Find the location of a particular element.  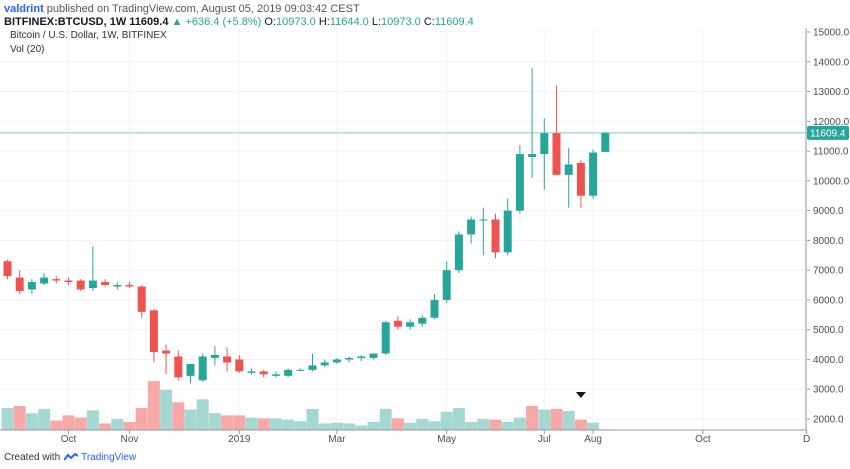

footer: Created with TradingView is located at coordinates (70, 457).